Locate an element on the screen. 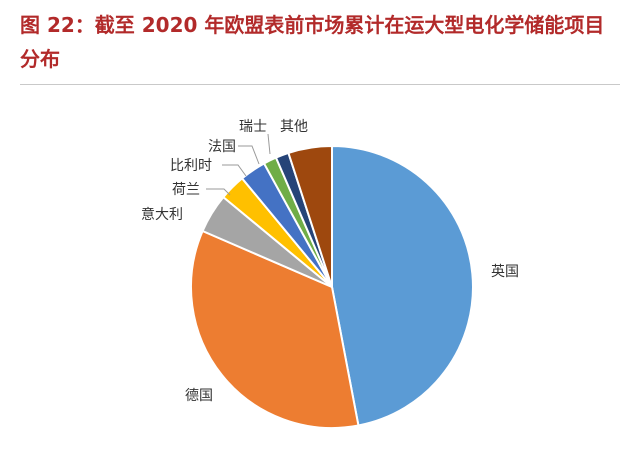  slice-label-0: 英国 is located at coordinates (505, 271).